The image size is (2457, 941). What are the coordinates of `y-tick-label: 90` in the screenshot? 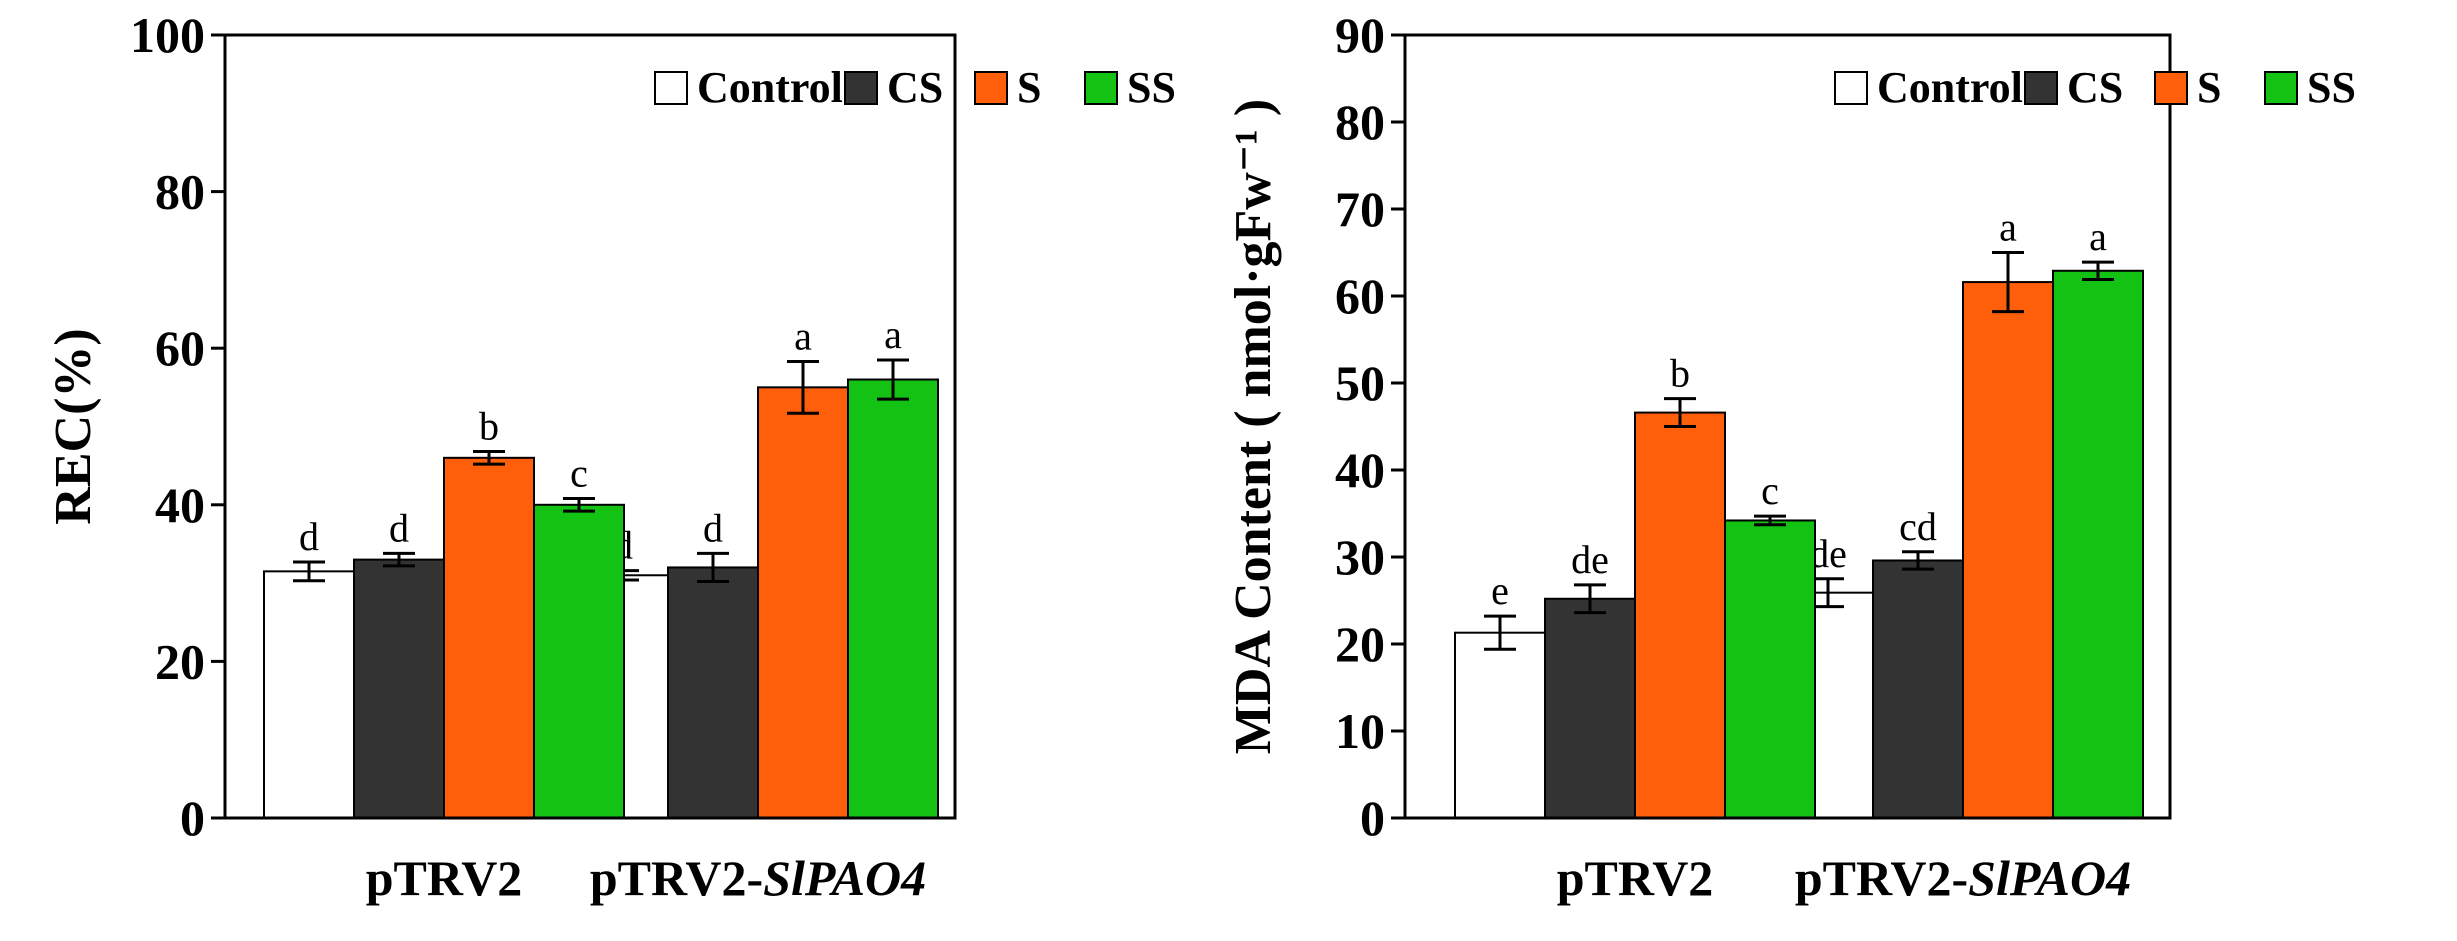 It's located at (1360, 35).